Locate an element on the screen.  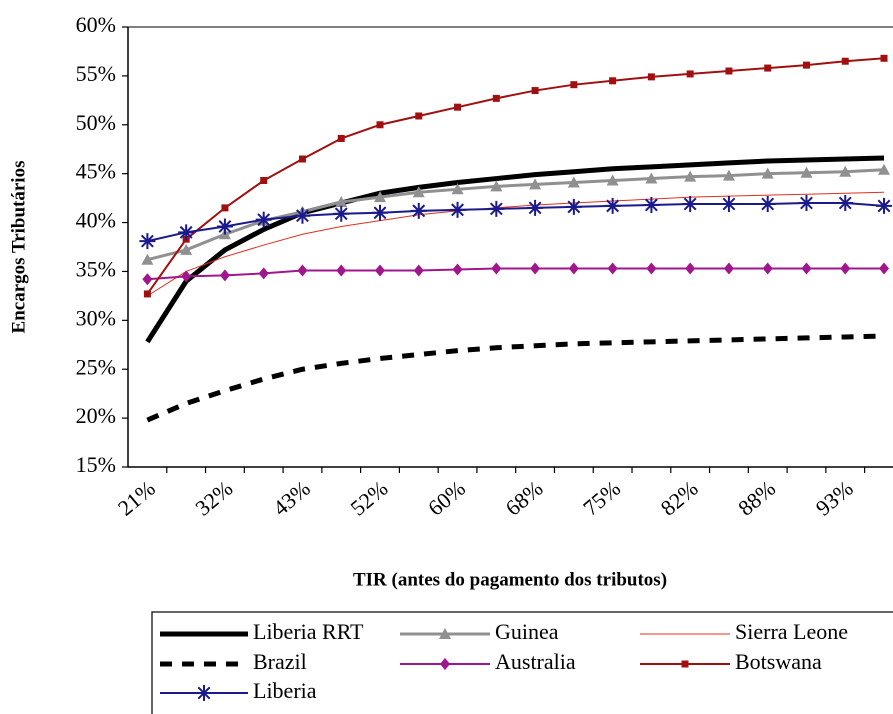
y-tick-label: 55% is located at coordinates (96, 73).